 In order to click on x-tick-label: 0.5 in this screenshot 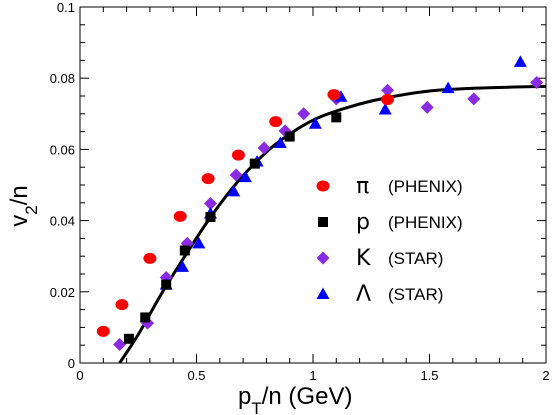, I will do `click(196, 375)`.